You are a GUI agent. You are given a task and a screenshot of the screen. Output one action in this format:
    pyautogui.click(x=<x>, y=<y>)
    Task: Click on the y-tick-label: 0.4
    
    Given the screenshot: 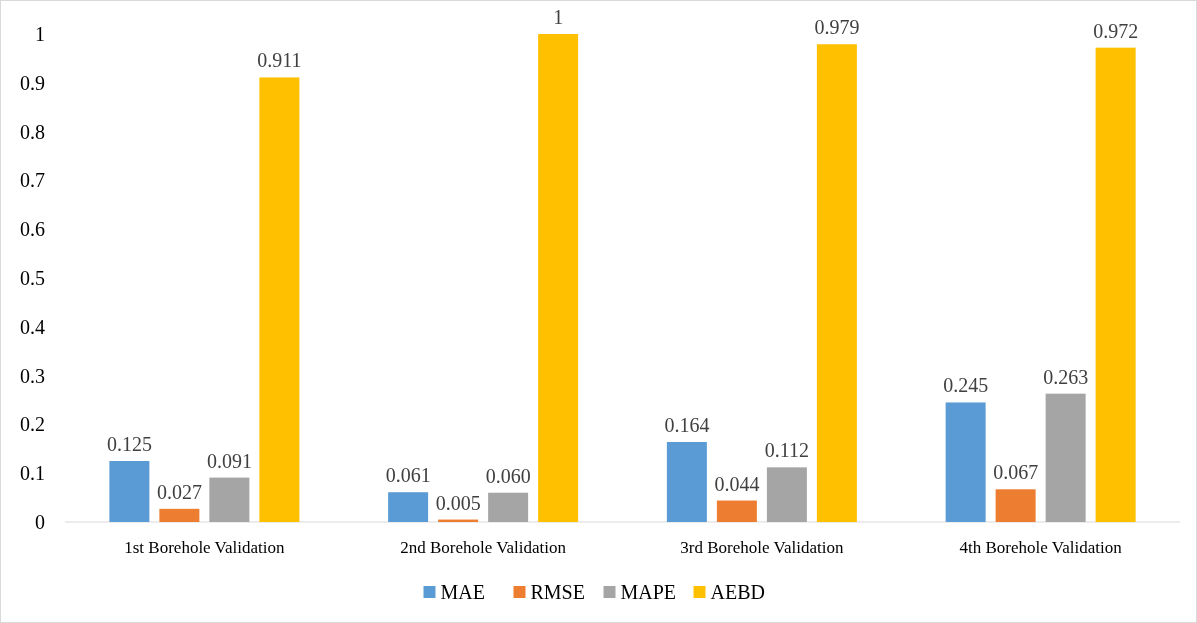 What is the action you would take?
    pyautogui.click(x=32, y=326)
    